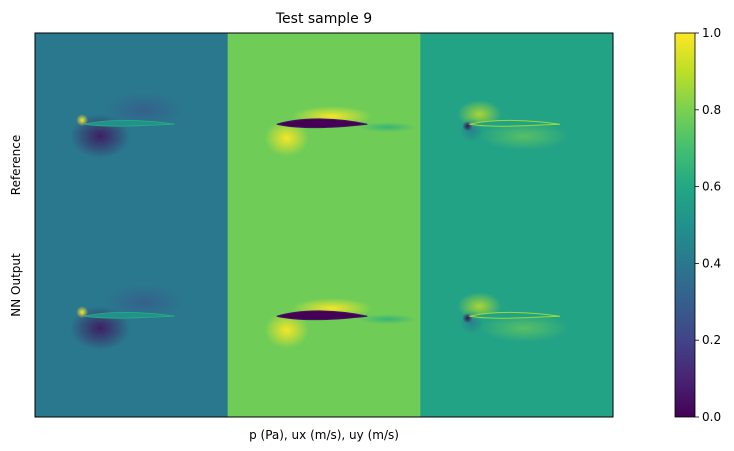 The image size is (734, 451). What do you see at coordinates (323, 19) in the screenshot?
I see `chart-title: Test sample 9` at bounding box center [323, 19].